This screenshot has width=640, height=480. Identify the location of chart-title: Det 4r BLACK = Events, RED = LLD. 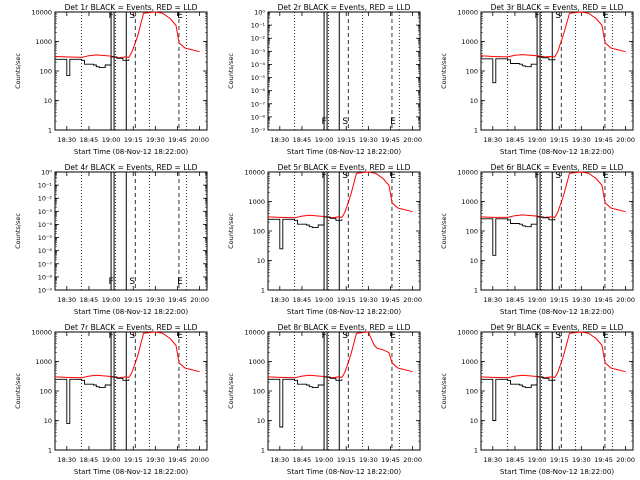
(131, 167).